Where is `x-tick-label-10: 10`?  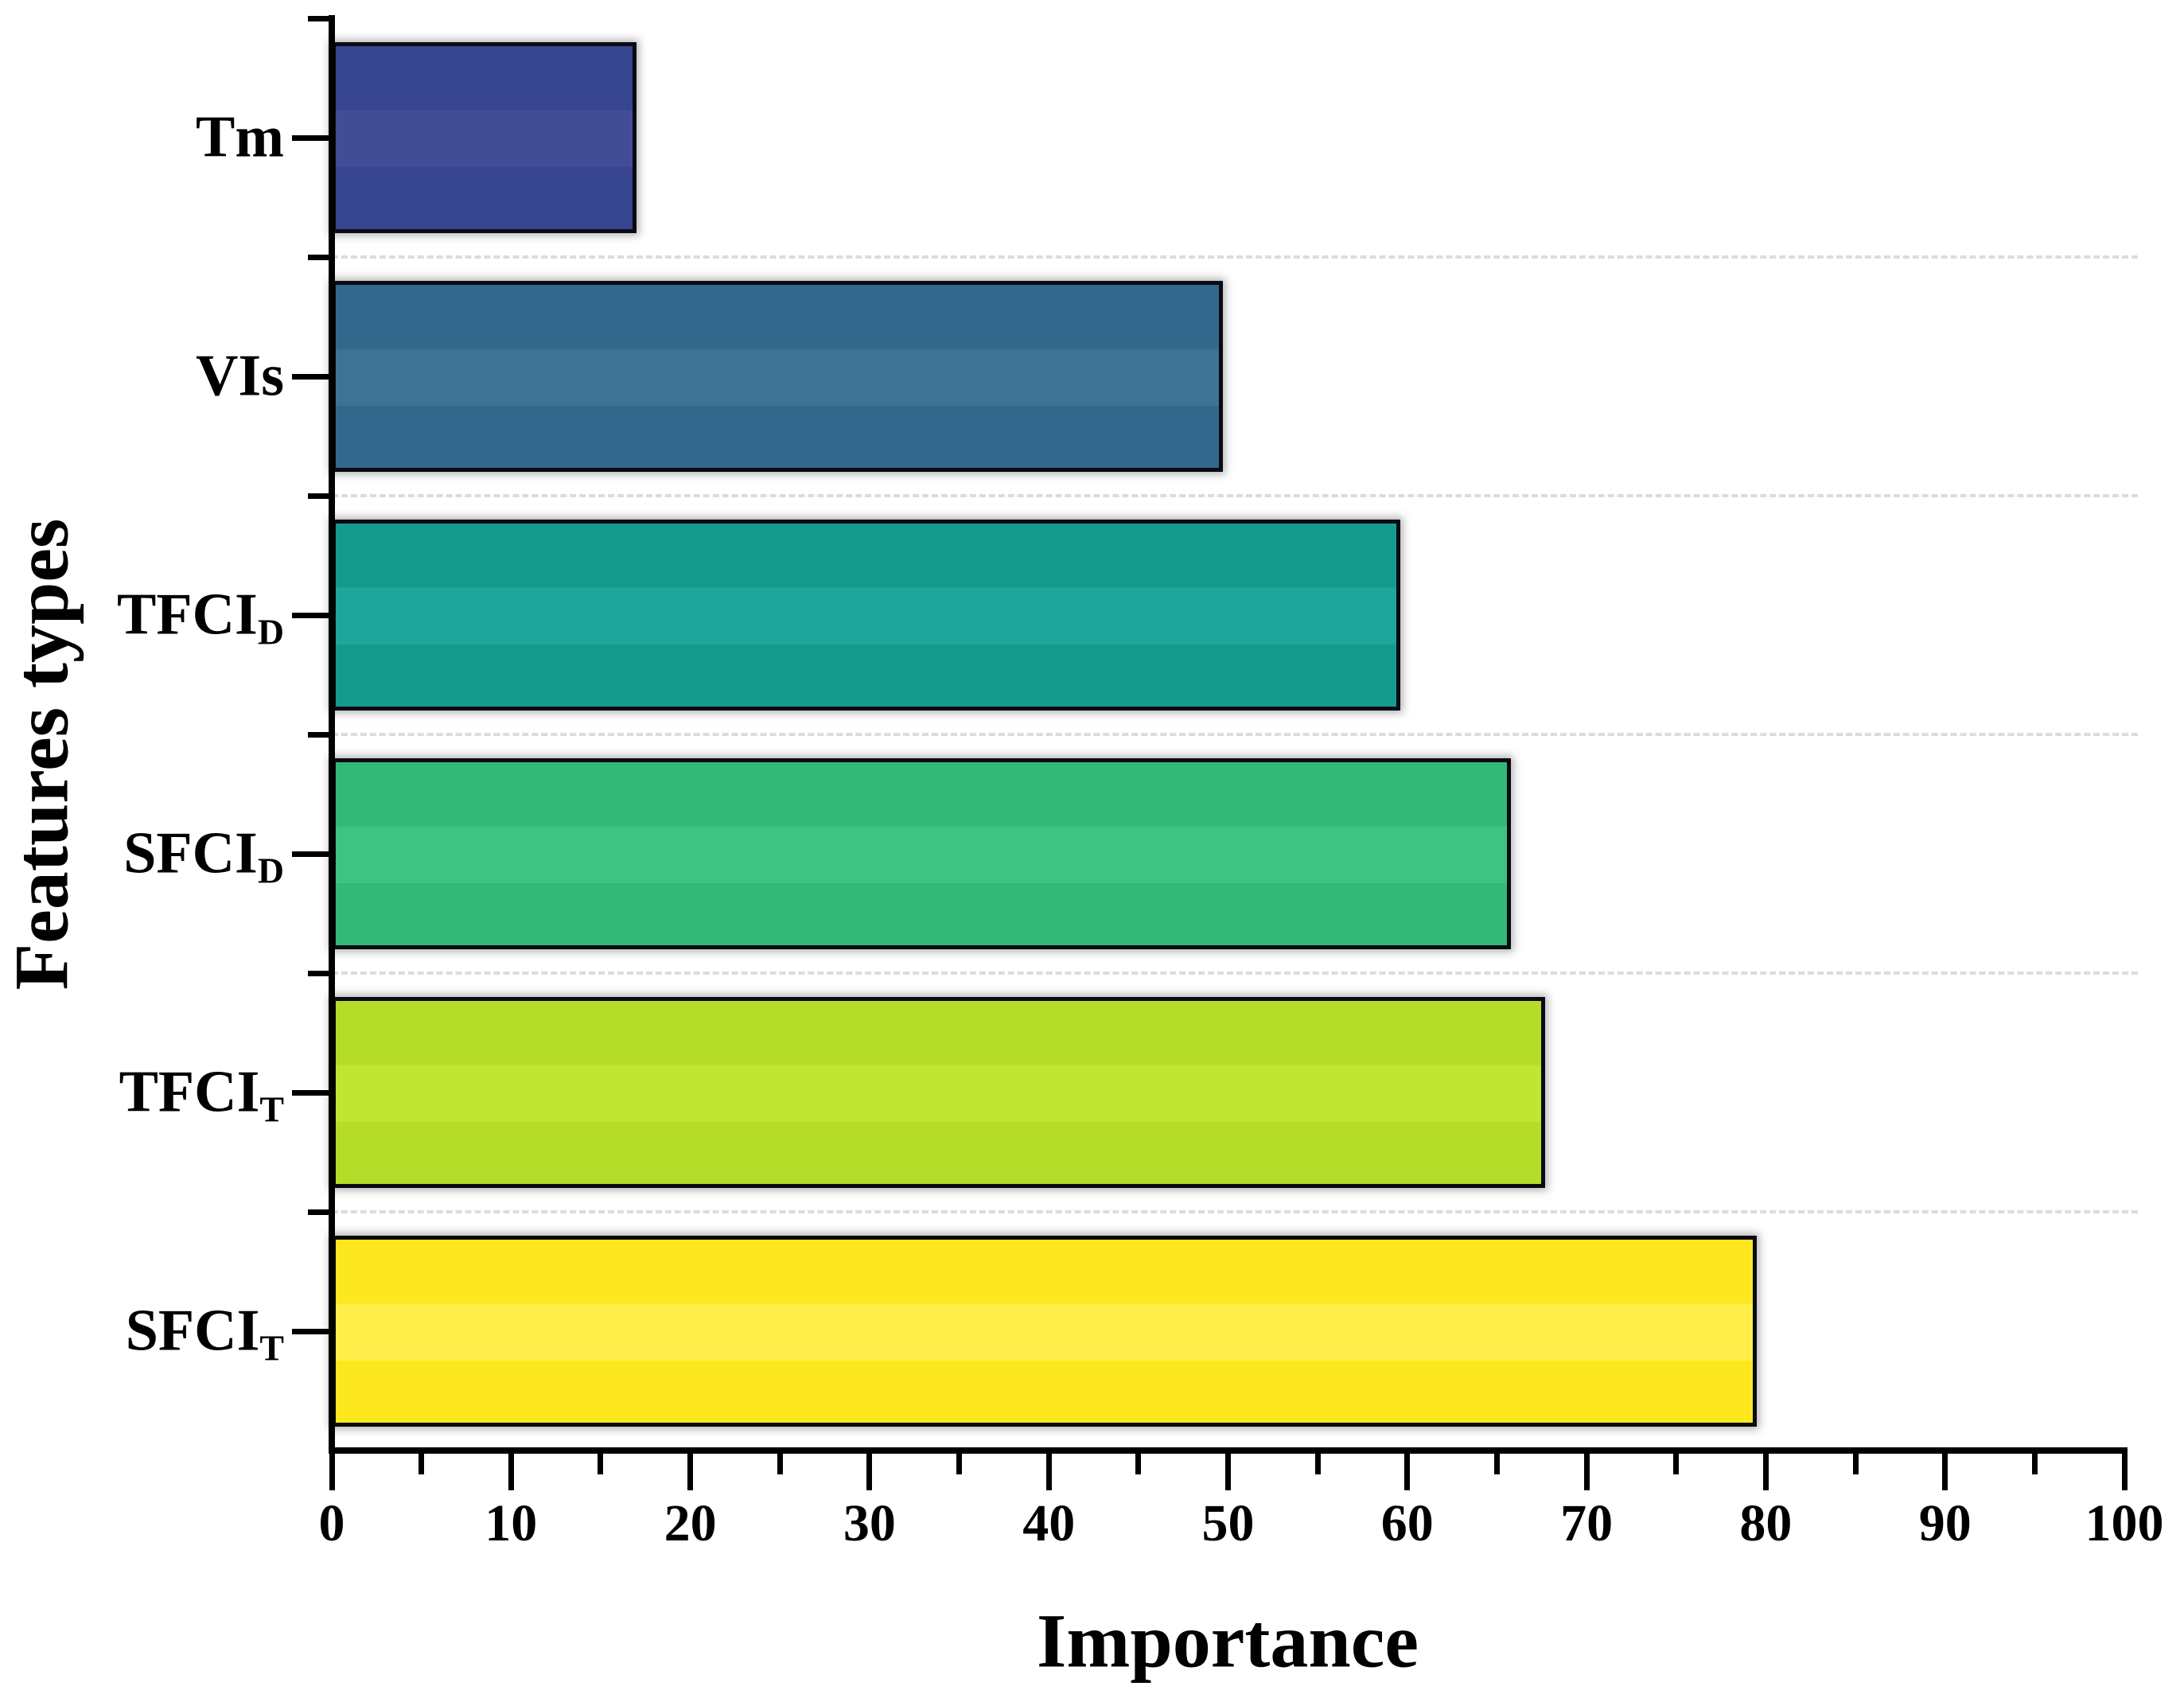
x-tick-label-10: 10 is located at coordinates (511, 1523).